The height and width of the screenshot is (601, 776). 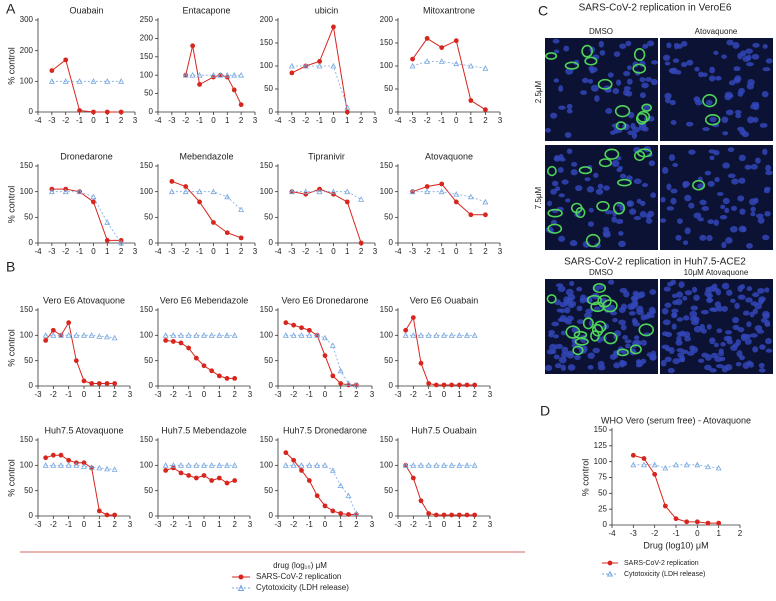 I want to click on row-label: 7.5μM, so click(x=538, y=197).